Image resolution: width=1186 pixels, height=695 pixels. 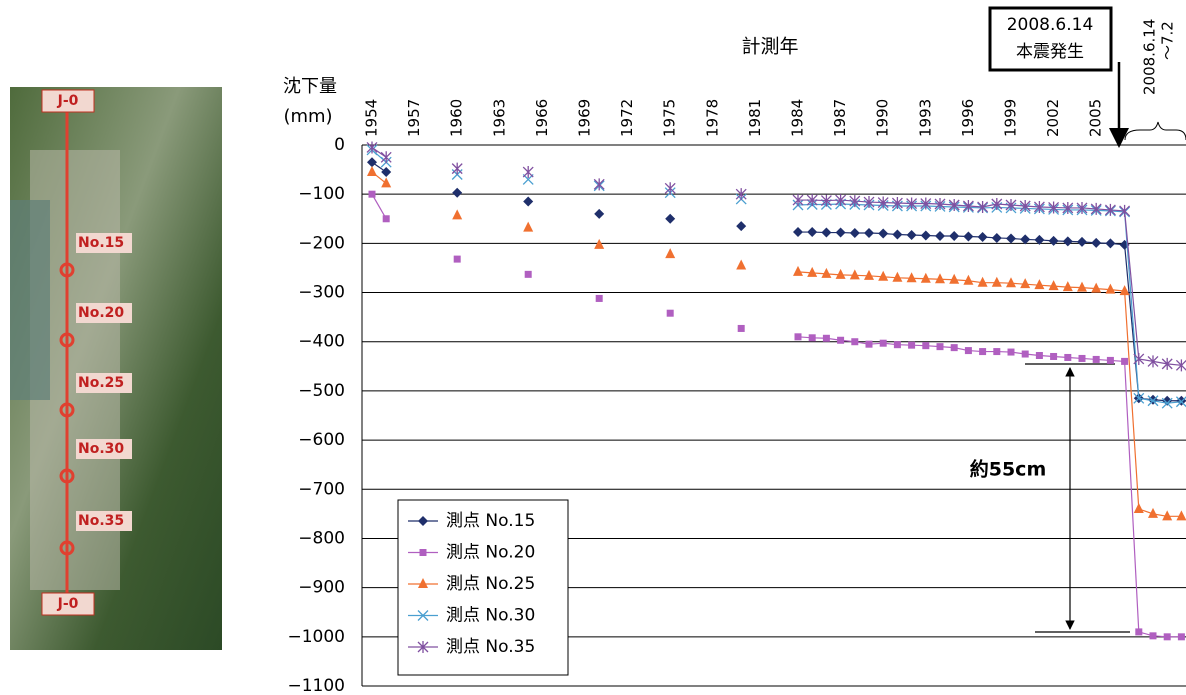 What do you see at coordinates (321, 342) in the screenshot?
I see `y-tick-label: −400` at bounding box center [321, 342].